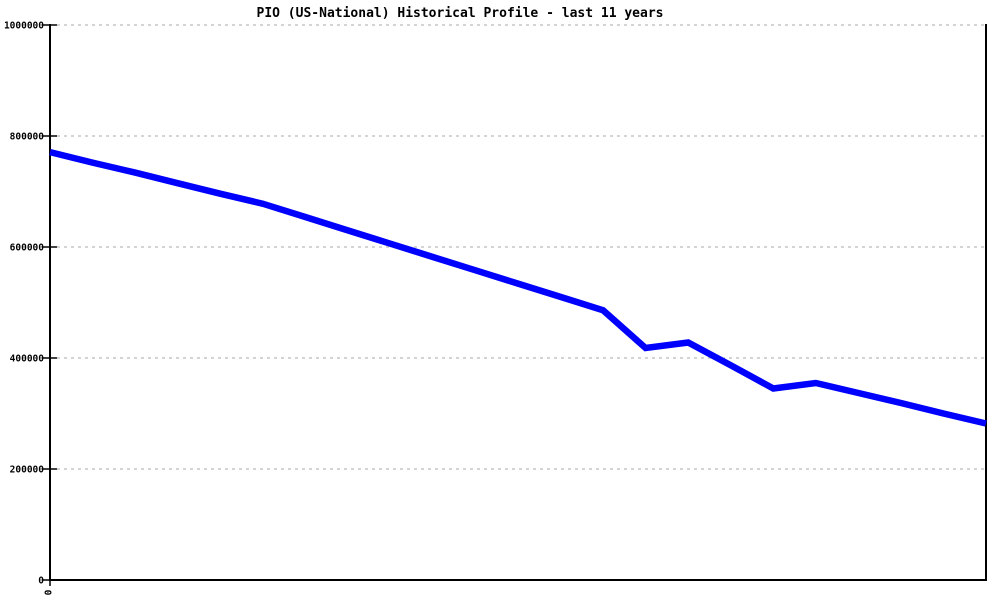 The image size is (1000, 600). What do you see at coordinates (27, 359) in the screenshot?
I see `y-tick-label: 400000` at bounding box center [27, 359].